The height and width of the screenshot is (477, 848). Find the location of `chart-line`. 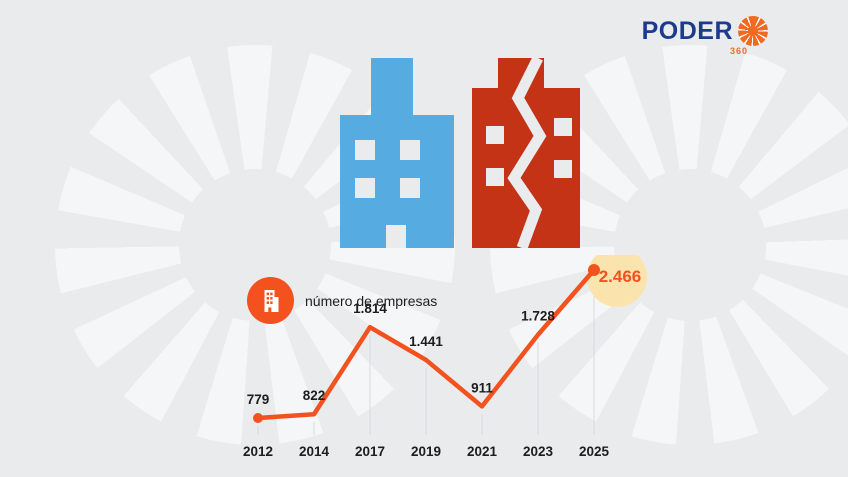

chart-line is located at coordinates (426, 344).